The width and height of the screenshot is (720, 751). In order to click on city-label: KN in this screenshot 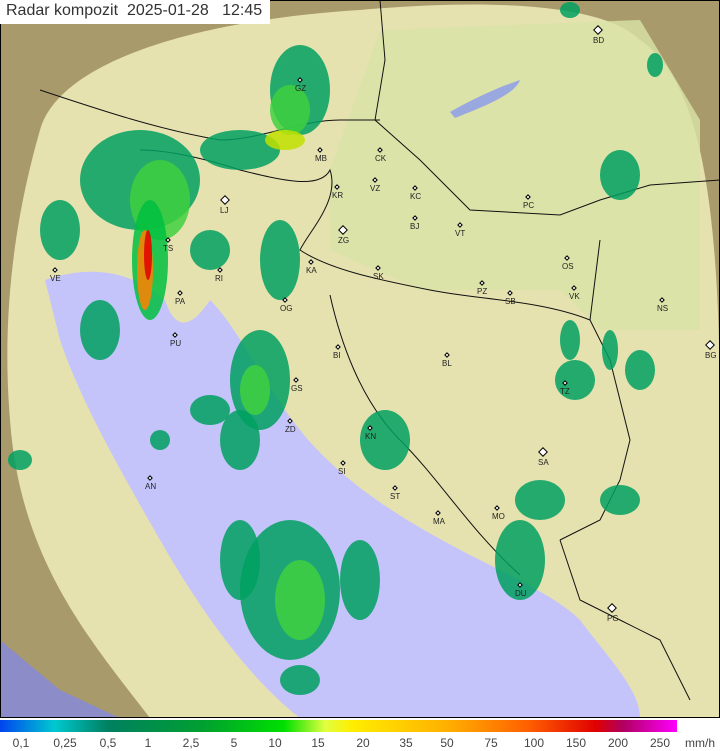, I will do `click(370, 436)`.